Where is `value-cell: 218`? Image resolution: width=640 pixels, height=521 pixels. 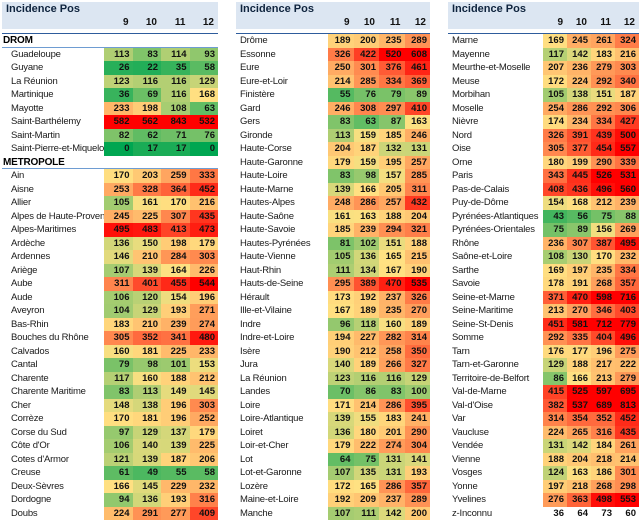 value-cell: 218 is located at coordinates (603, 459).